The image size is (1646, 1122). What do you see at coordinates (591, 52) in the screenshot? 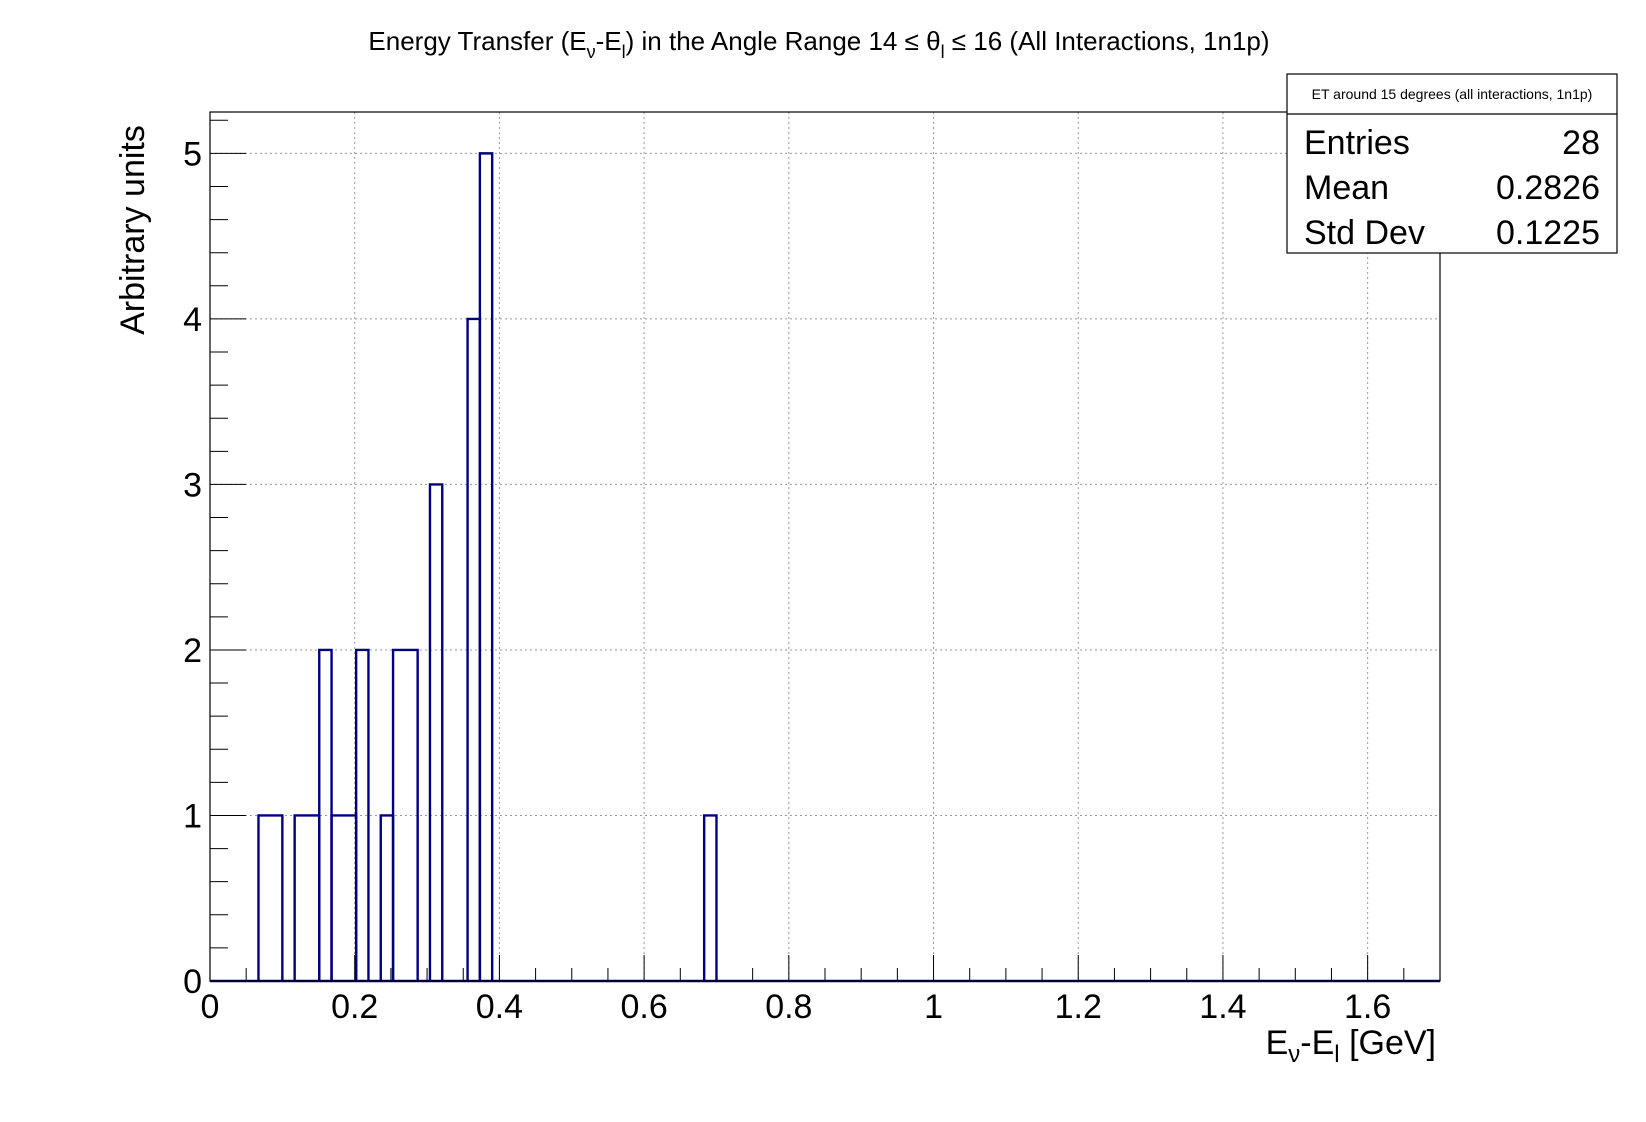
I see `title-sub-nu: ν` at bounding box center [591, 52].